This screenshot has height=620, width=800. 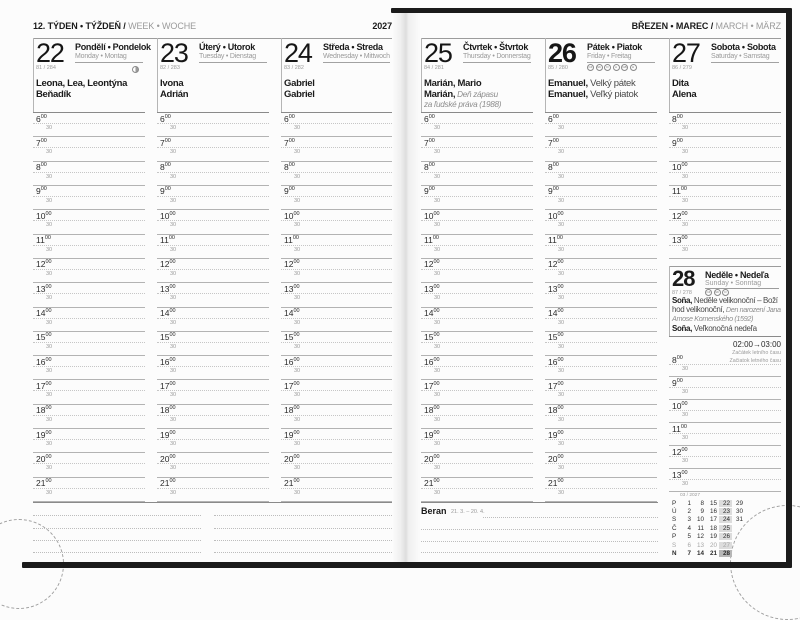 What do you see at coordinates (714, 328) in the screenshot?
I see `name-day-line: Soňa, Veľkonočná nedeľa` at bounding box center [714, 328].